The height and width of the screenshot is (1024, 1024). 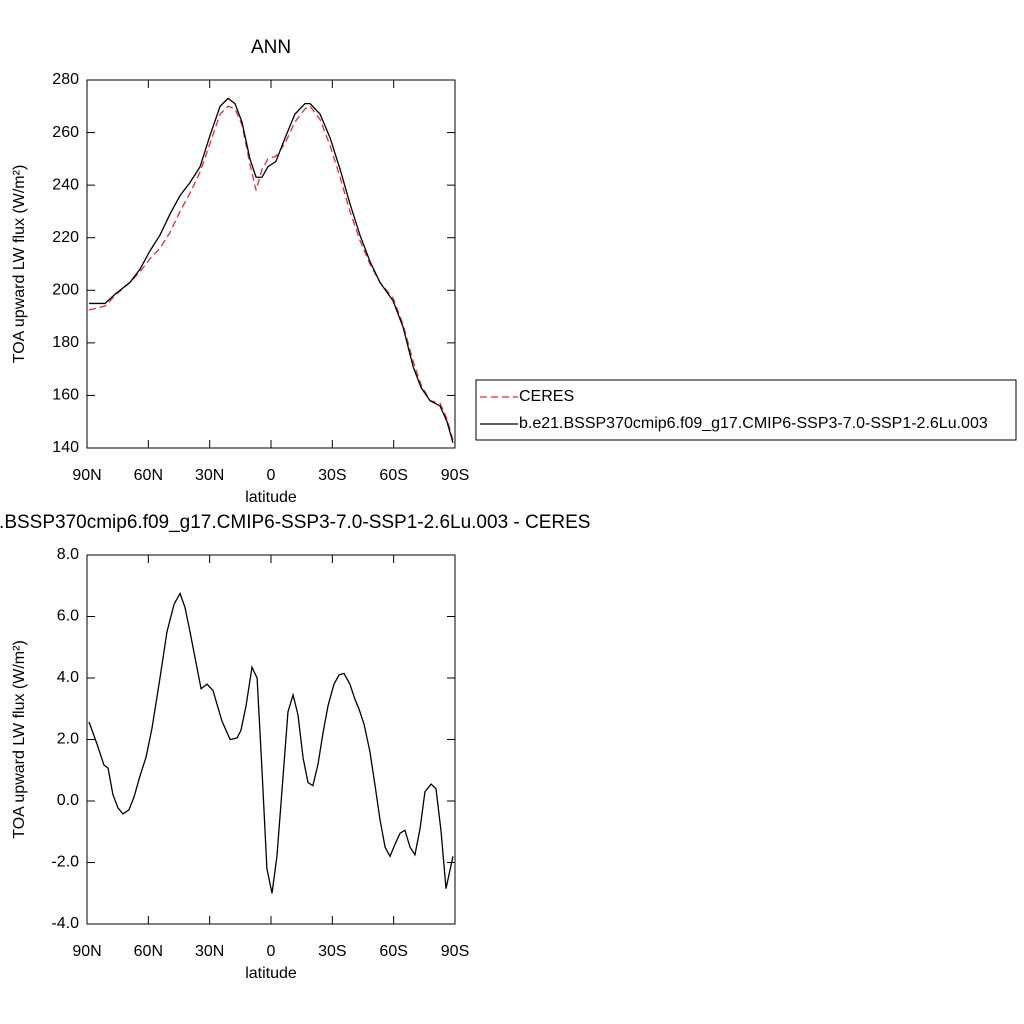 I want to click on y-tick-label: -4.0, so click(x=65, y=923).